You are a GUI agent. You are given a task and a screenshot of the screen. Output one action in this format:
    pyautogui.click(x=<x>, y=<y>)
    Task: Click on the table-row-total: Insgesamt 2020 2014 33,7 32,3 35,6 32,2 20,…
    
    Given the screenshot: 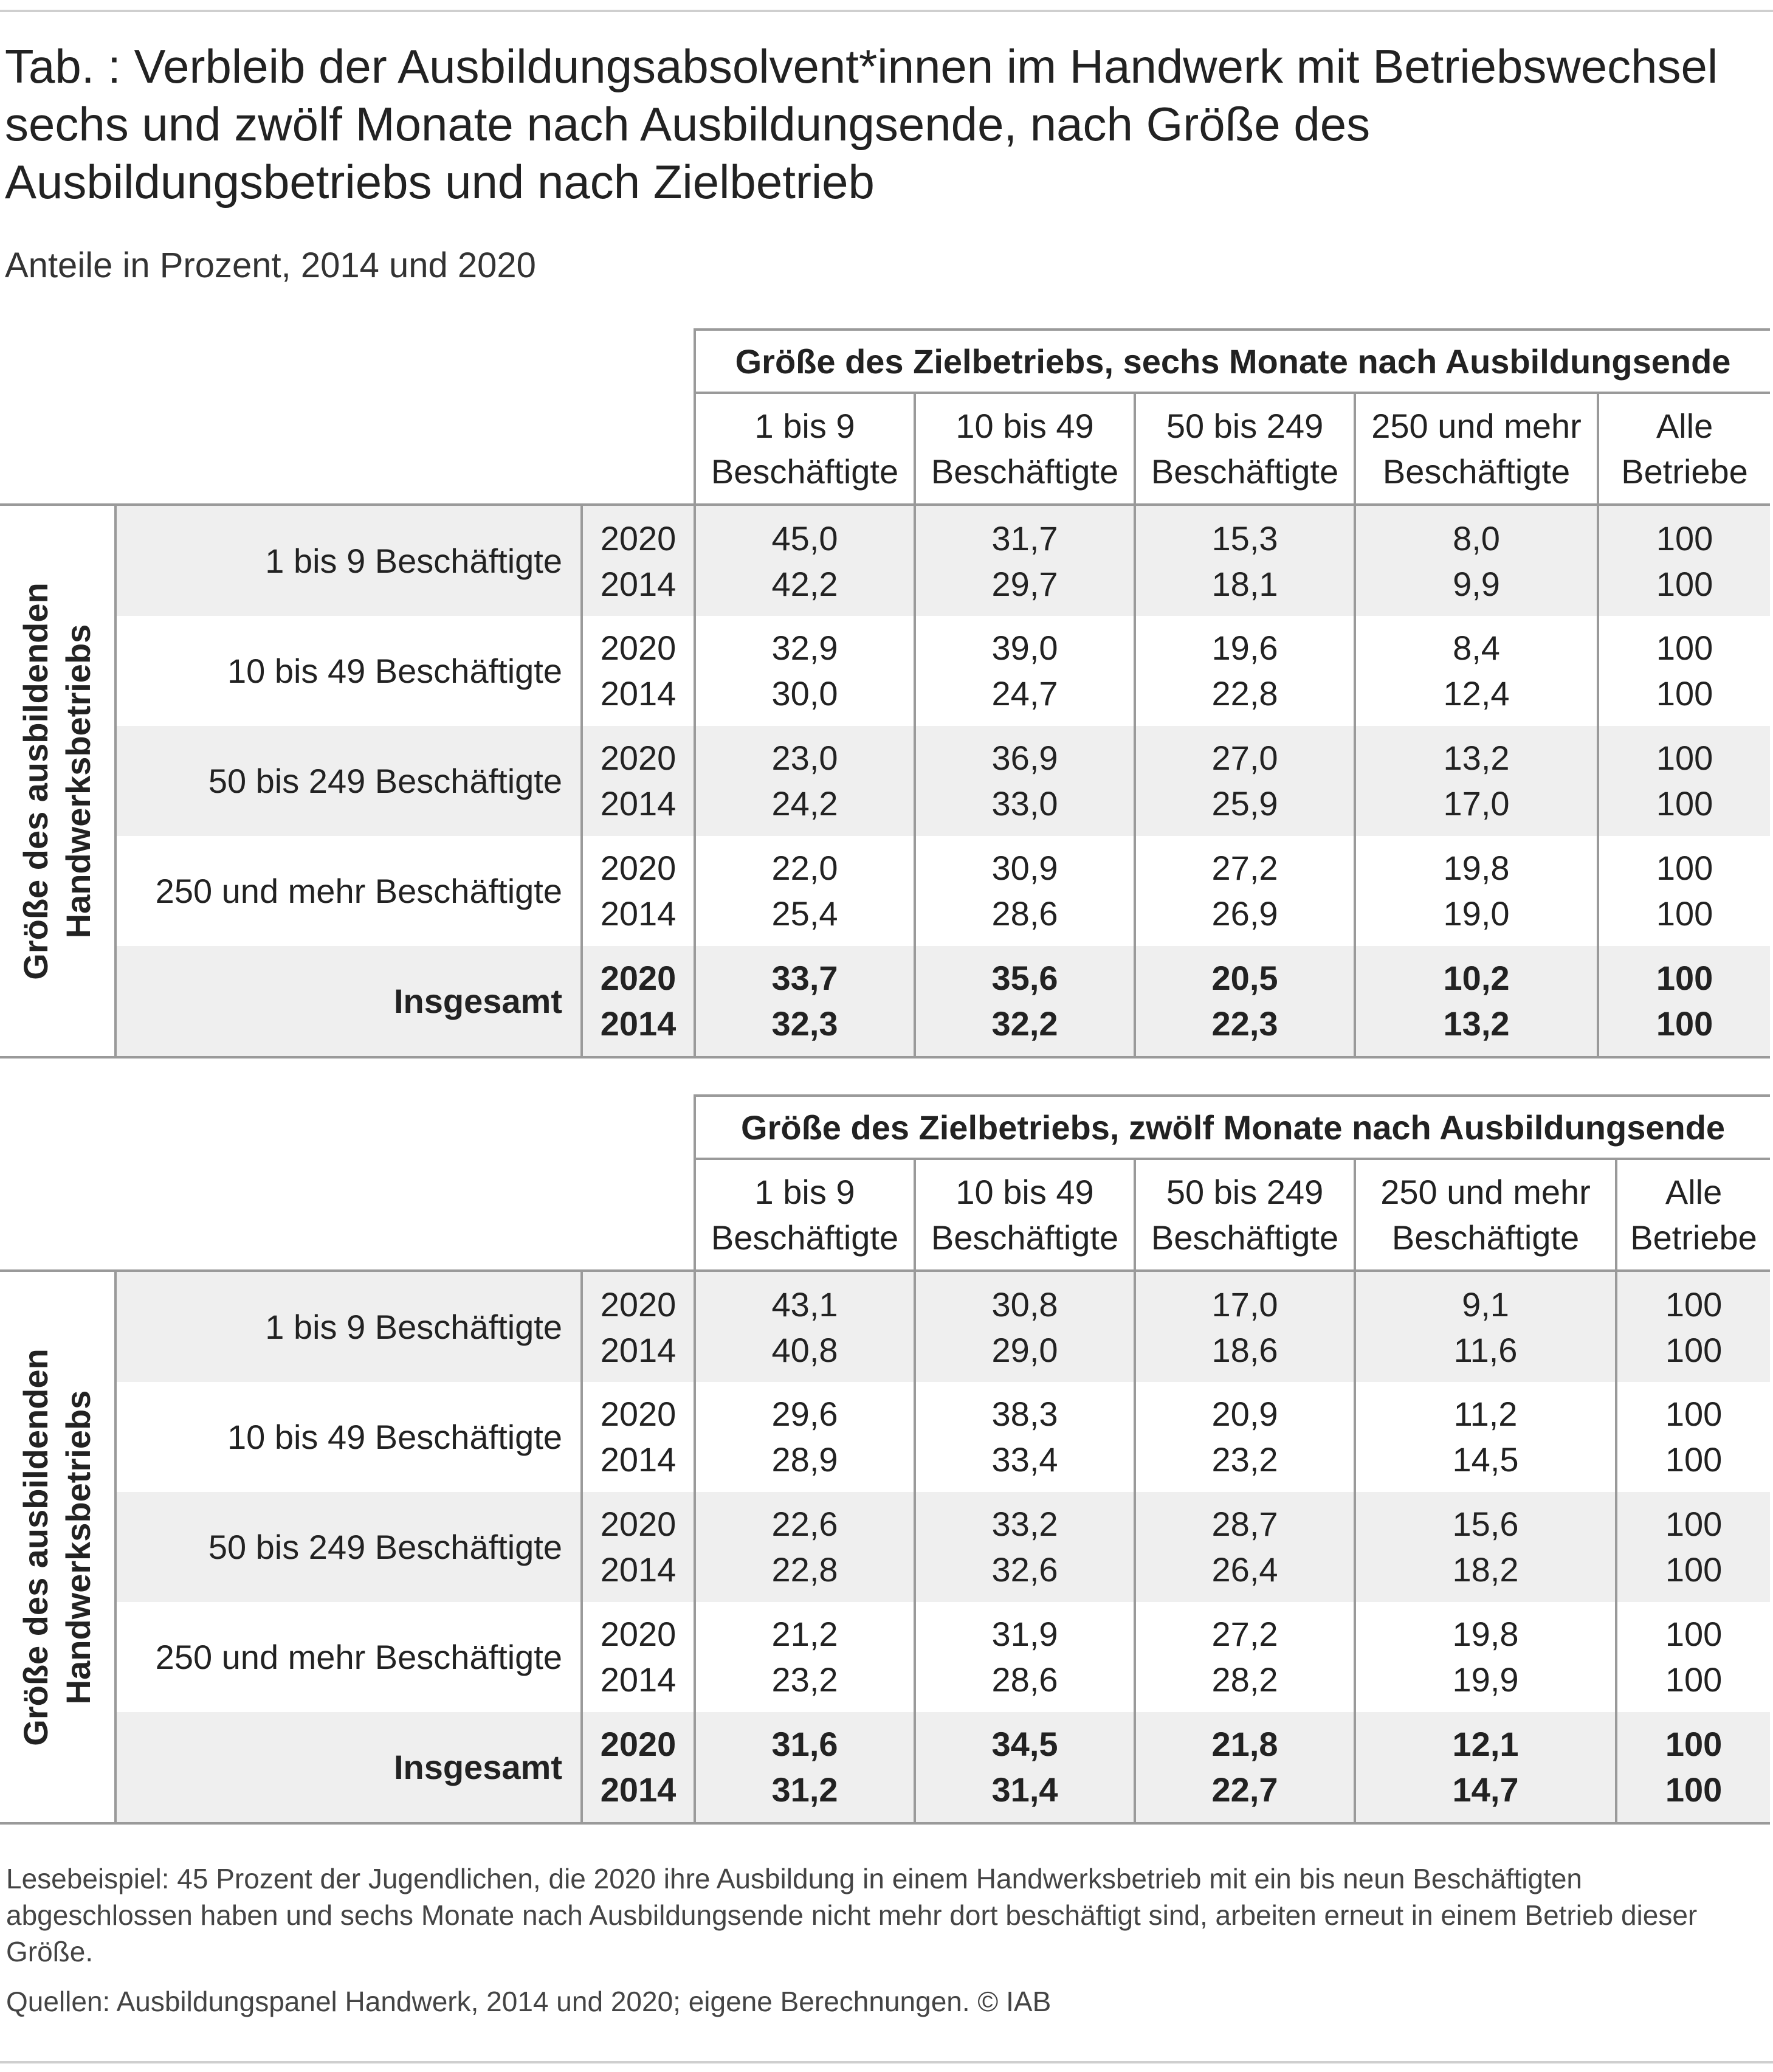 What is the action you would take?
    pyautogui.click(x=885, y=1002)
    